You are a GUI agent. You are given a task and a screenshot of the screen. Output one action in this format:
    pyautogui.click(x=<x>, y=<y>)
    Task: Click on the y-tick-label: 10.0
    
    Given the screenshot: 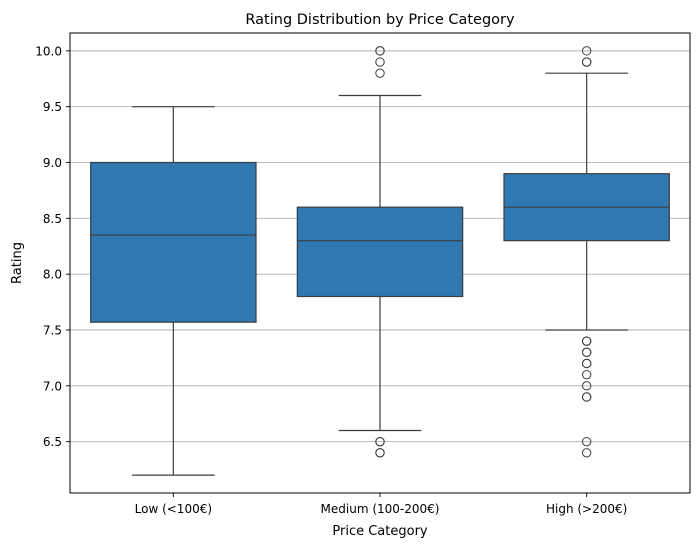 What is the action you would take?
    pyautogui.click(x=48, y=51)
    